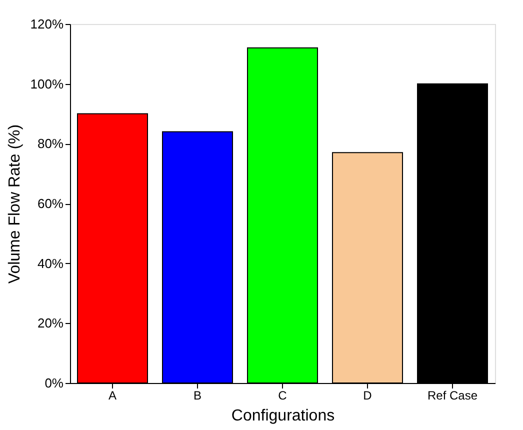  I want to click on x-axis-title: Configurations, so click(283, 416).